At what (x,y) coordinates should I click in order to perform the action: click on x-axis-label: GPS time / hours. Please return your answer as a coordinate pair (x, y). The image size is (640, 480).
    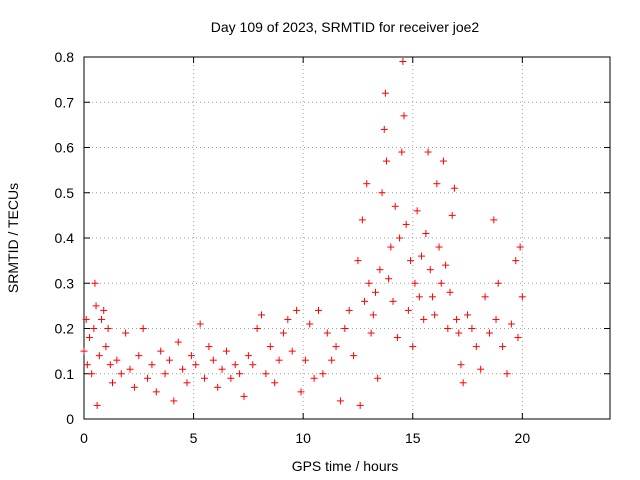
    Looking at the image, I should click on (345, 466).